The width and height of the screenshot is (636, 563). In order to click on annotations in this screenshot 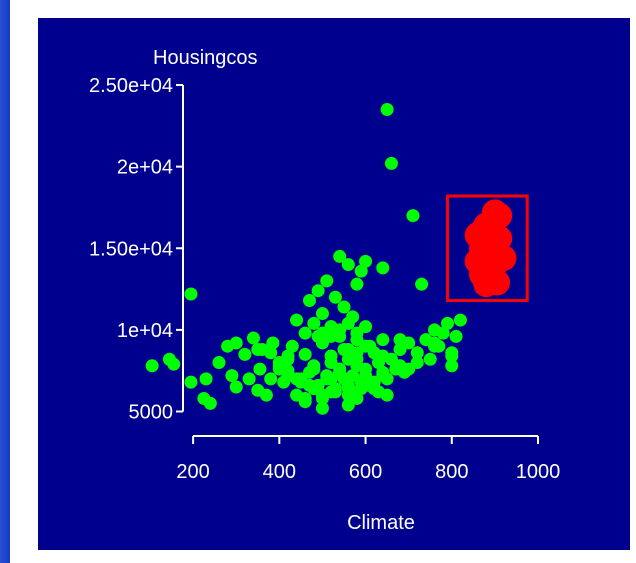, I will do `click(487, 248)`.